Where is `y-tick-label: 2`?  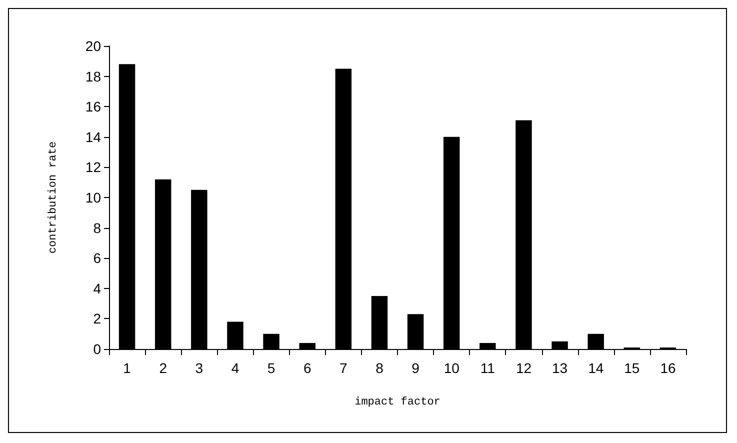 y-tick-label: 2 is located at coordinates (97, 318).